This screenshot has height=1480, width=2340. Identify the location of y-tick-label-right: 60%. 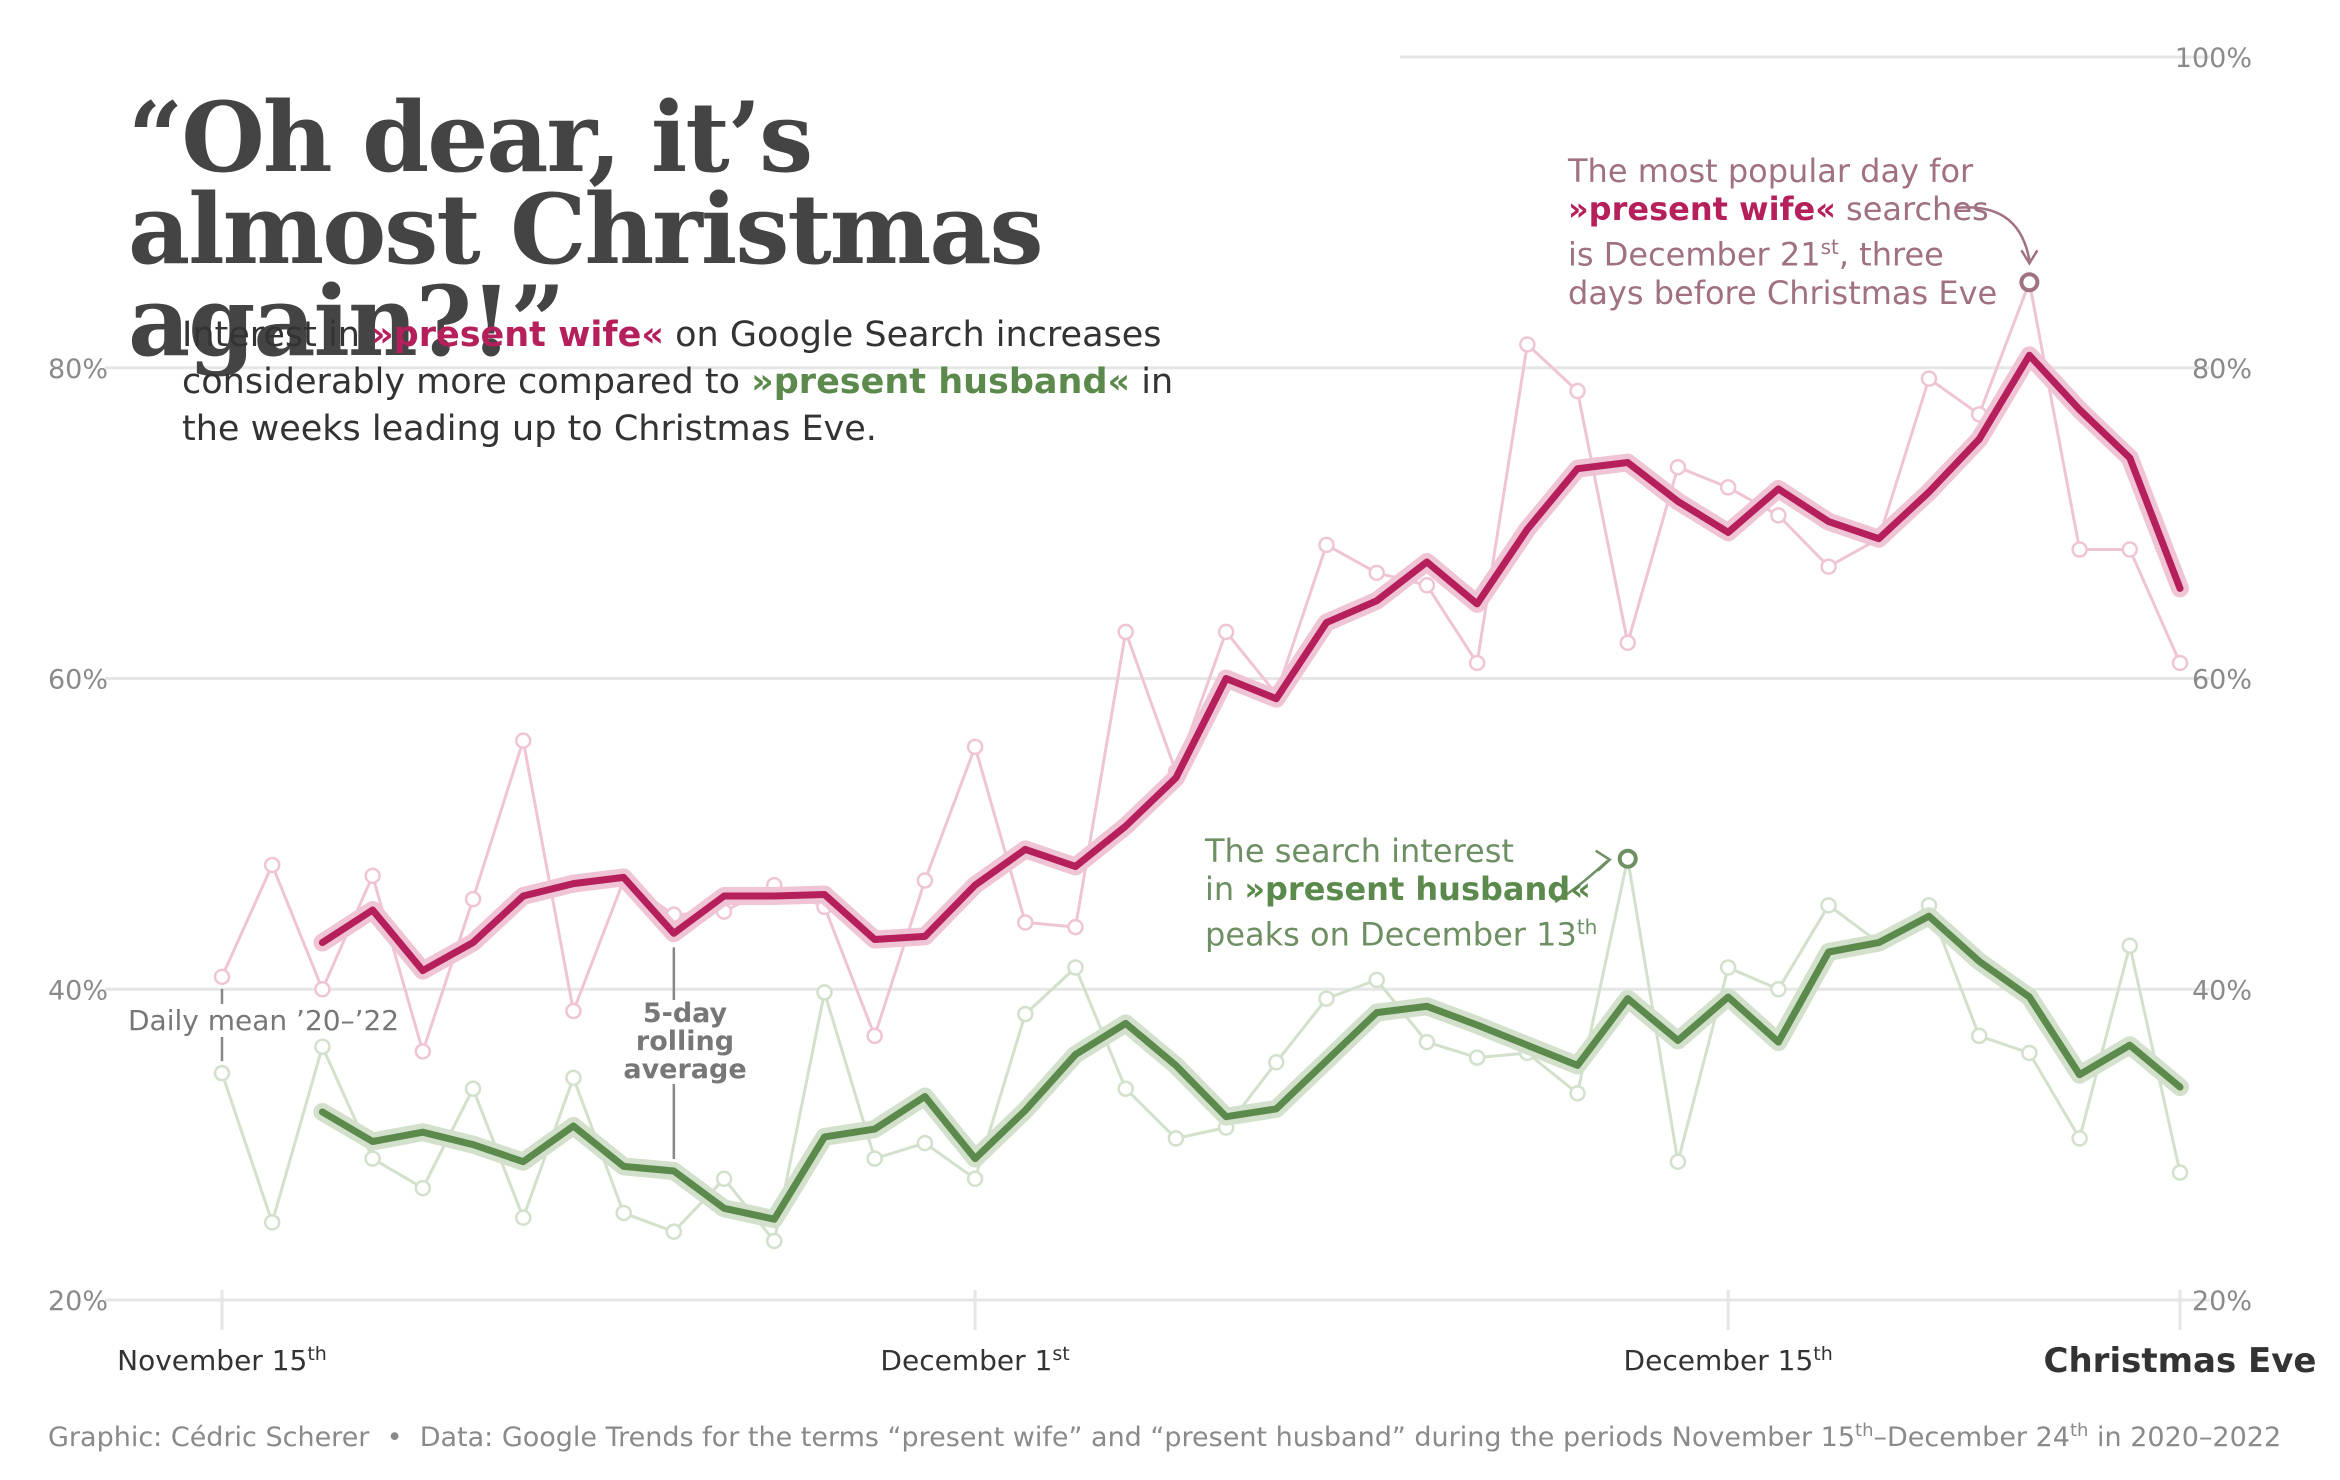
(2222, 680).